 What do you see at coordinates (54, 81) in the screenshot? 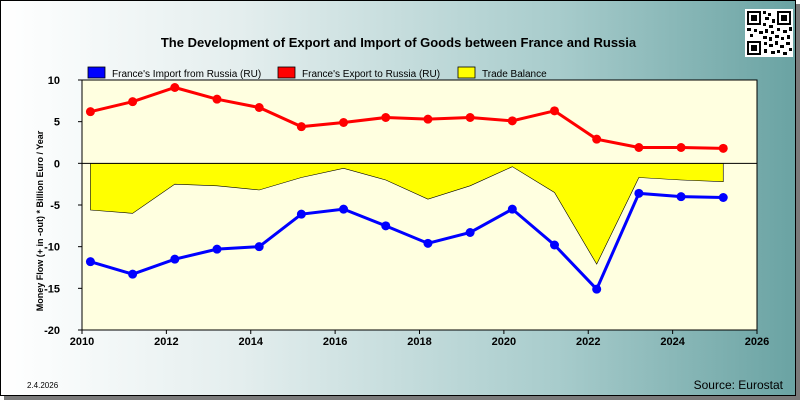
I see `y-tick-label: 10` at bounding box center [54, 81].